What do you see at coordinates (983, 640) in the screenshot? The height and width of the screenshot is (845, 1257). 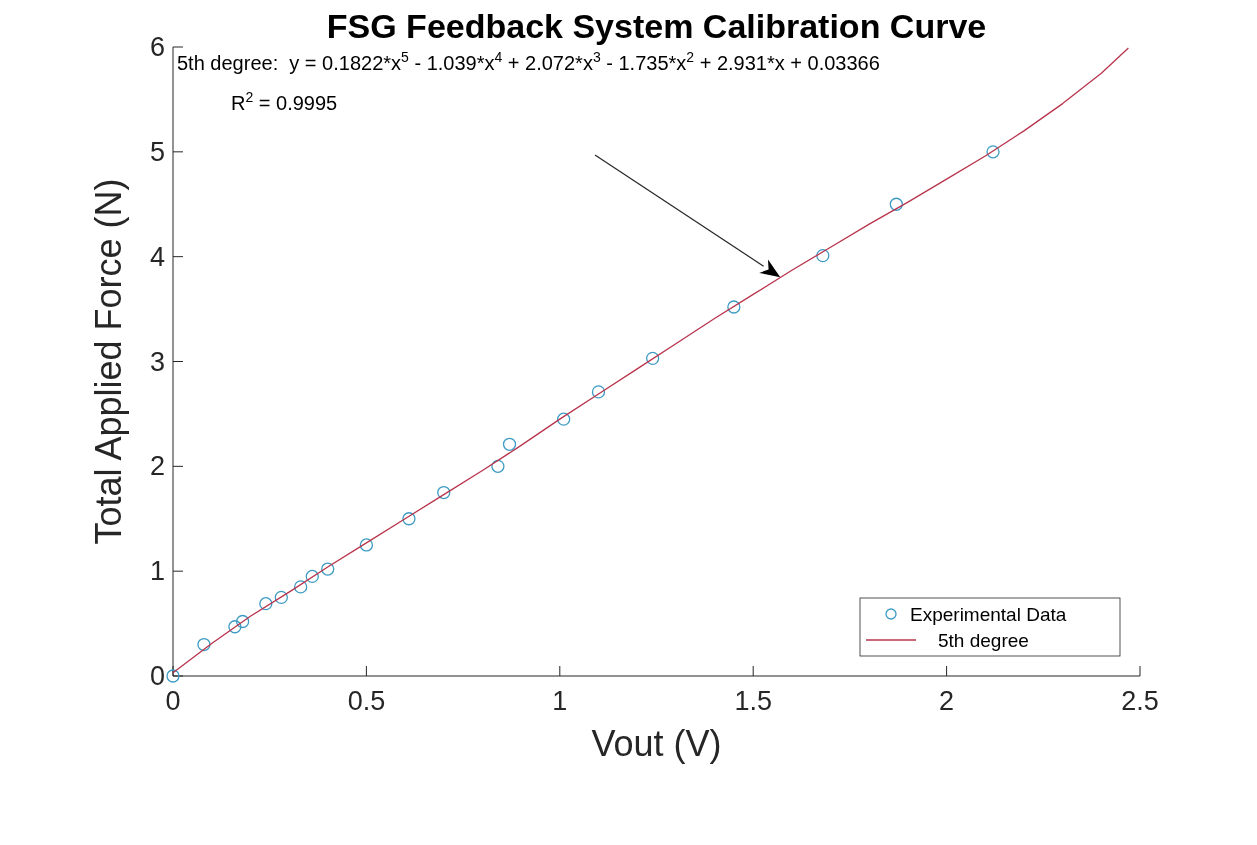 I see `legend-label: 5th degree` at bounding box center [983, 640].